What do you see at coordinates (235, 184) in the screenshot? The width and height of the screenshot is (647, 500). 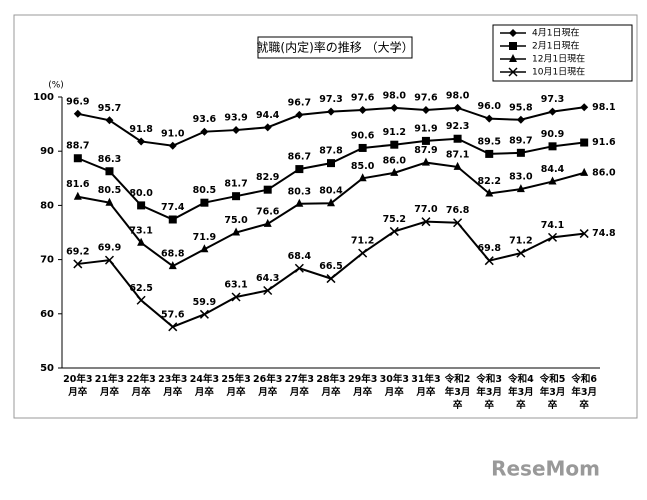 I see `data-label: 81.7` at bounding box center [235, 184].